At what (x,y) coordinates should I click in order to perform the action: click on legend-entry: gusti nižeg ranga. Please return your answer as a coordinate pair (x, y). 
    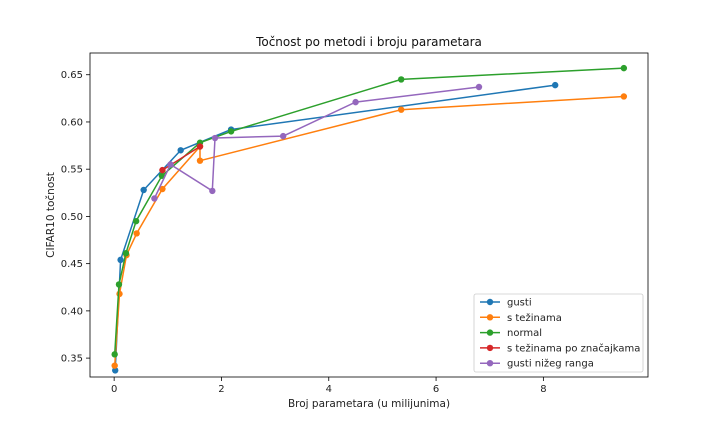
    Looking at the image, I should click on (537, 364).